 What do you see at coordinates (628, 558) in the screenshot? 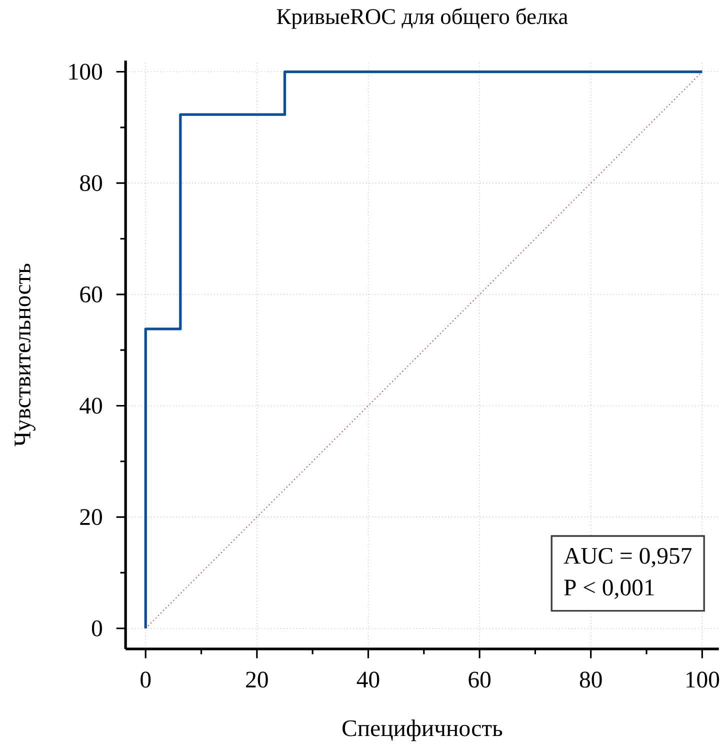
I see `annotation: AUC = 0,957` at bounding box center [628, 558].